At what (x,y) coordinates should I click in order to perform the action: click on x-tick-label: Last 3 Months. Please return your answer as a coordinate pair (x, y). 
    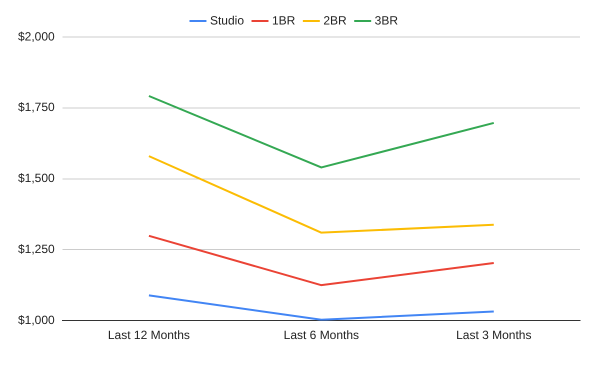
    Looking at the image, I should click on (494, 335).